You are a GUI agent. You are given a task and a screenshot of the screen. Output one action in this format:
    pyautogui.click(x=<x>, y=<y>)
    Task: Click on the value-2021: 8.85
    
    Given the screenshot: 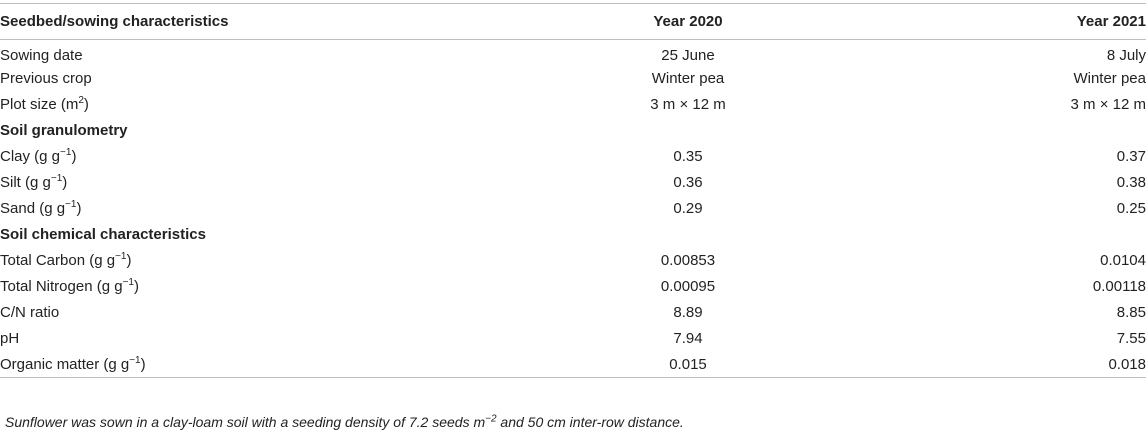 What is the action you would take?
    pyautogui.click(x=1131, y=312)
    